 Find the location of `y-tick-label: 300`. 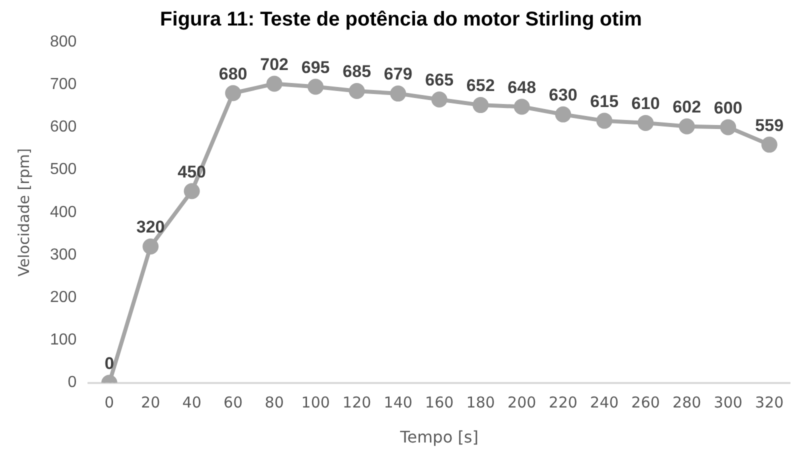

y-tick-label: 300 is located at coordinates (63, 255).